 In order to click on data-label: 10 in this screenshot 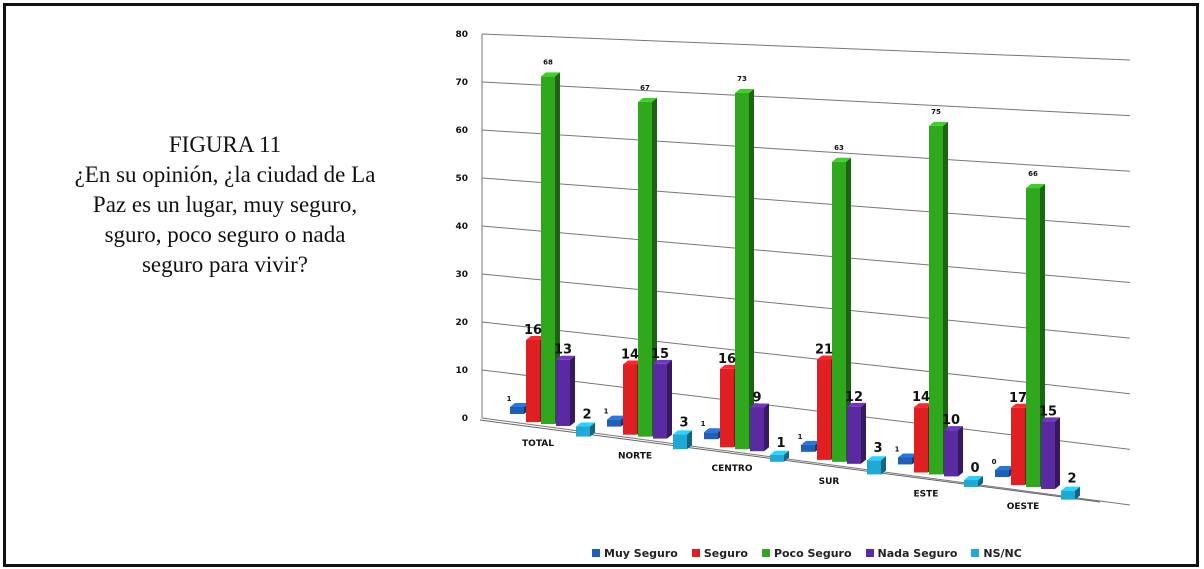, I will do `click(951, 420)`.